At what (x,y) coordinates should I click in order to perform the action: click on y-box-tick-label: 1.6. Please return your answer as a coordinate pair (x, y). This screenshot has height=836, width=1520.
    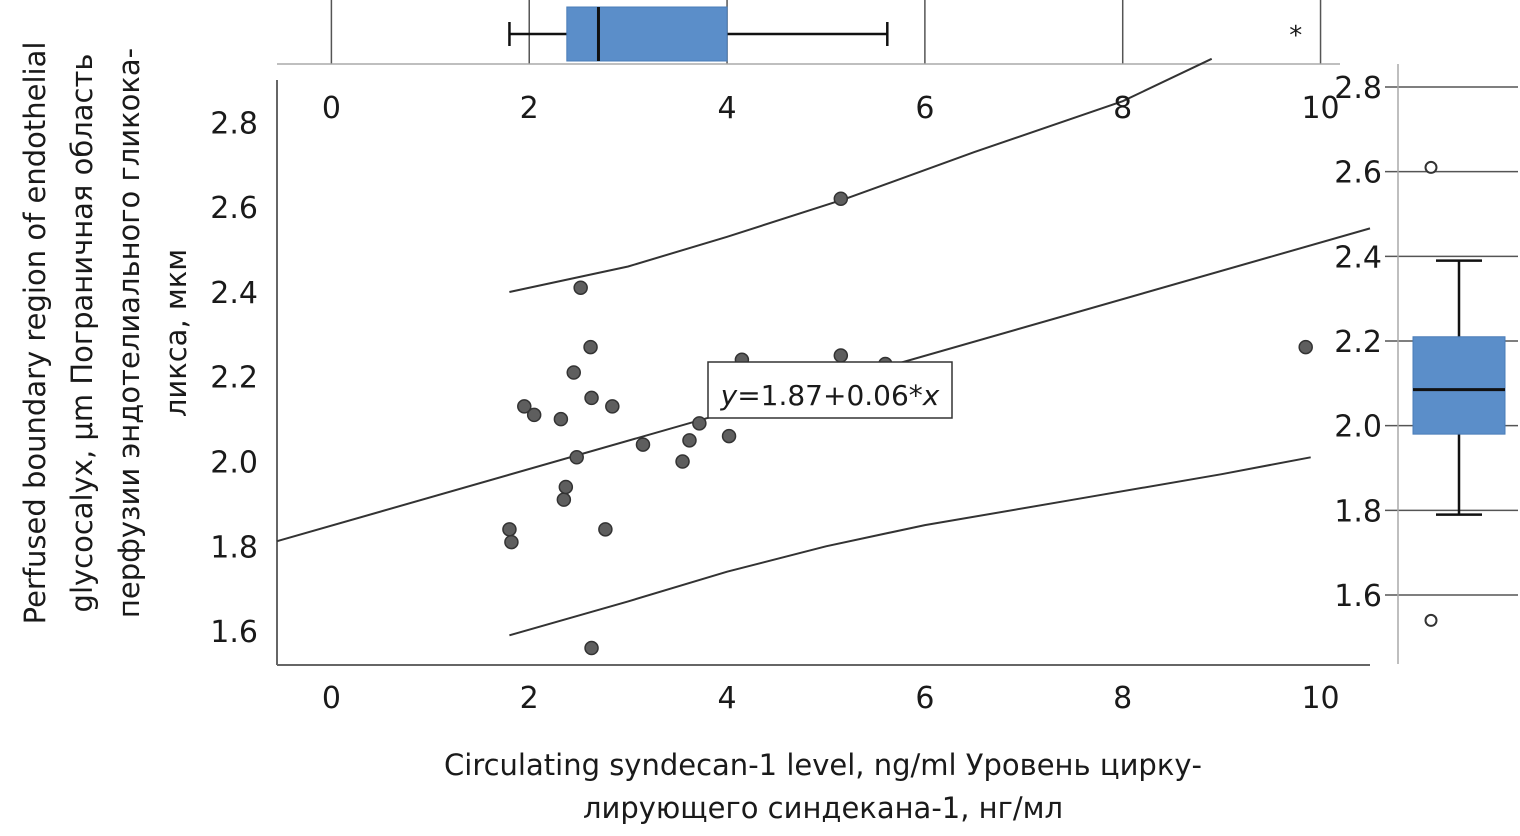
    Looking at the image, I should click on (1358, 596).